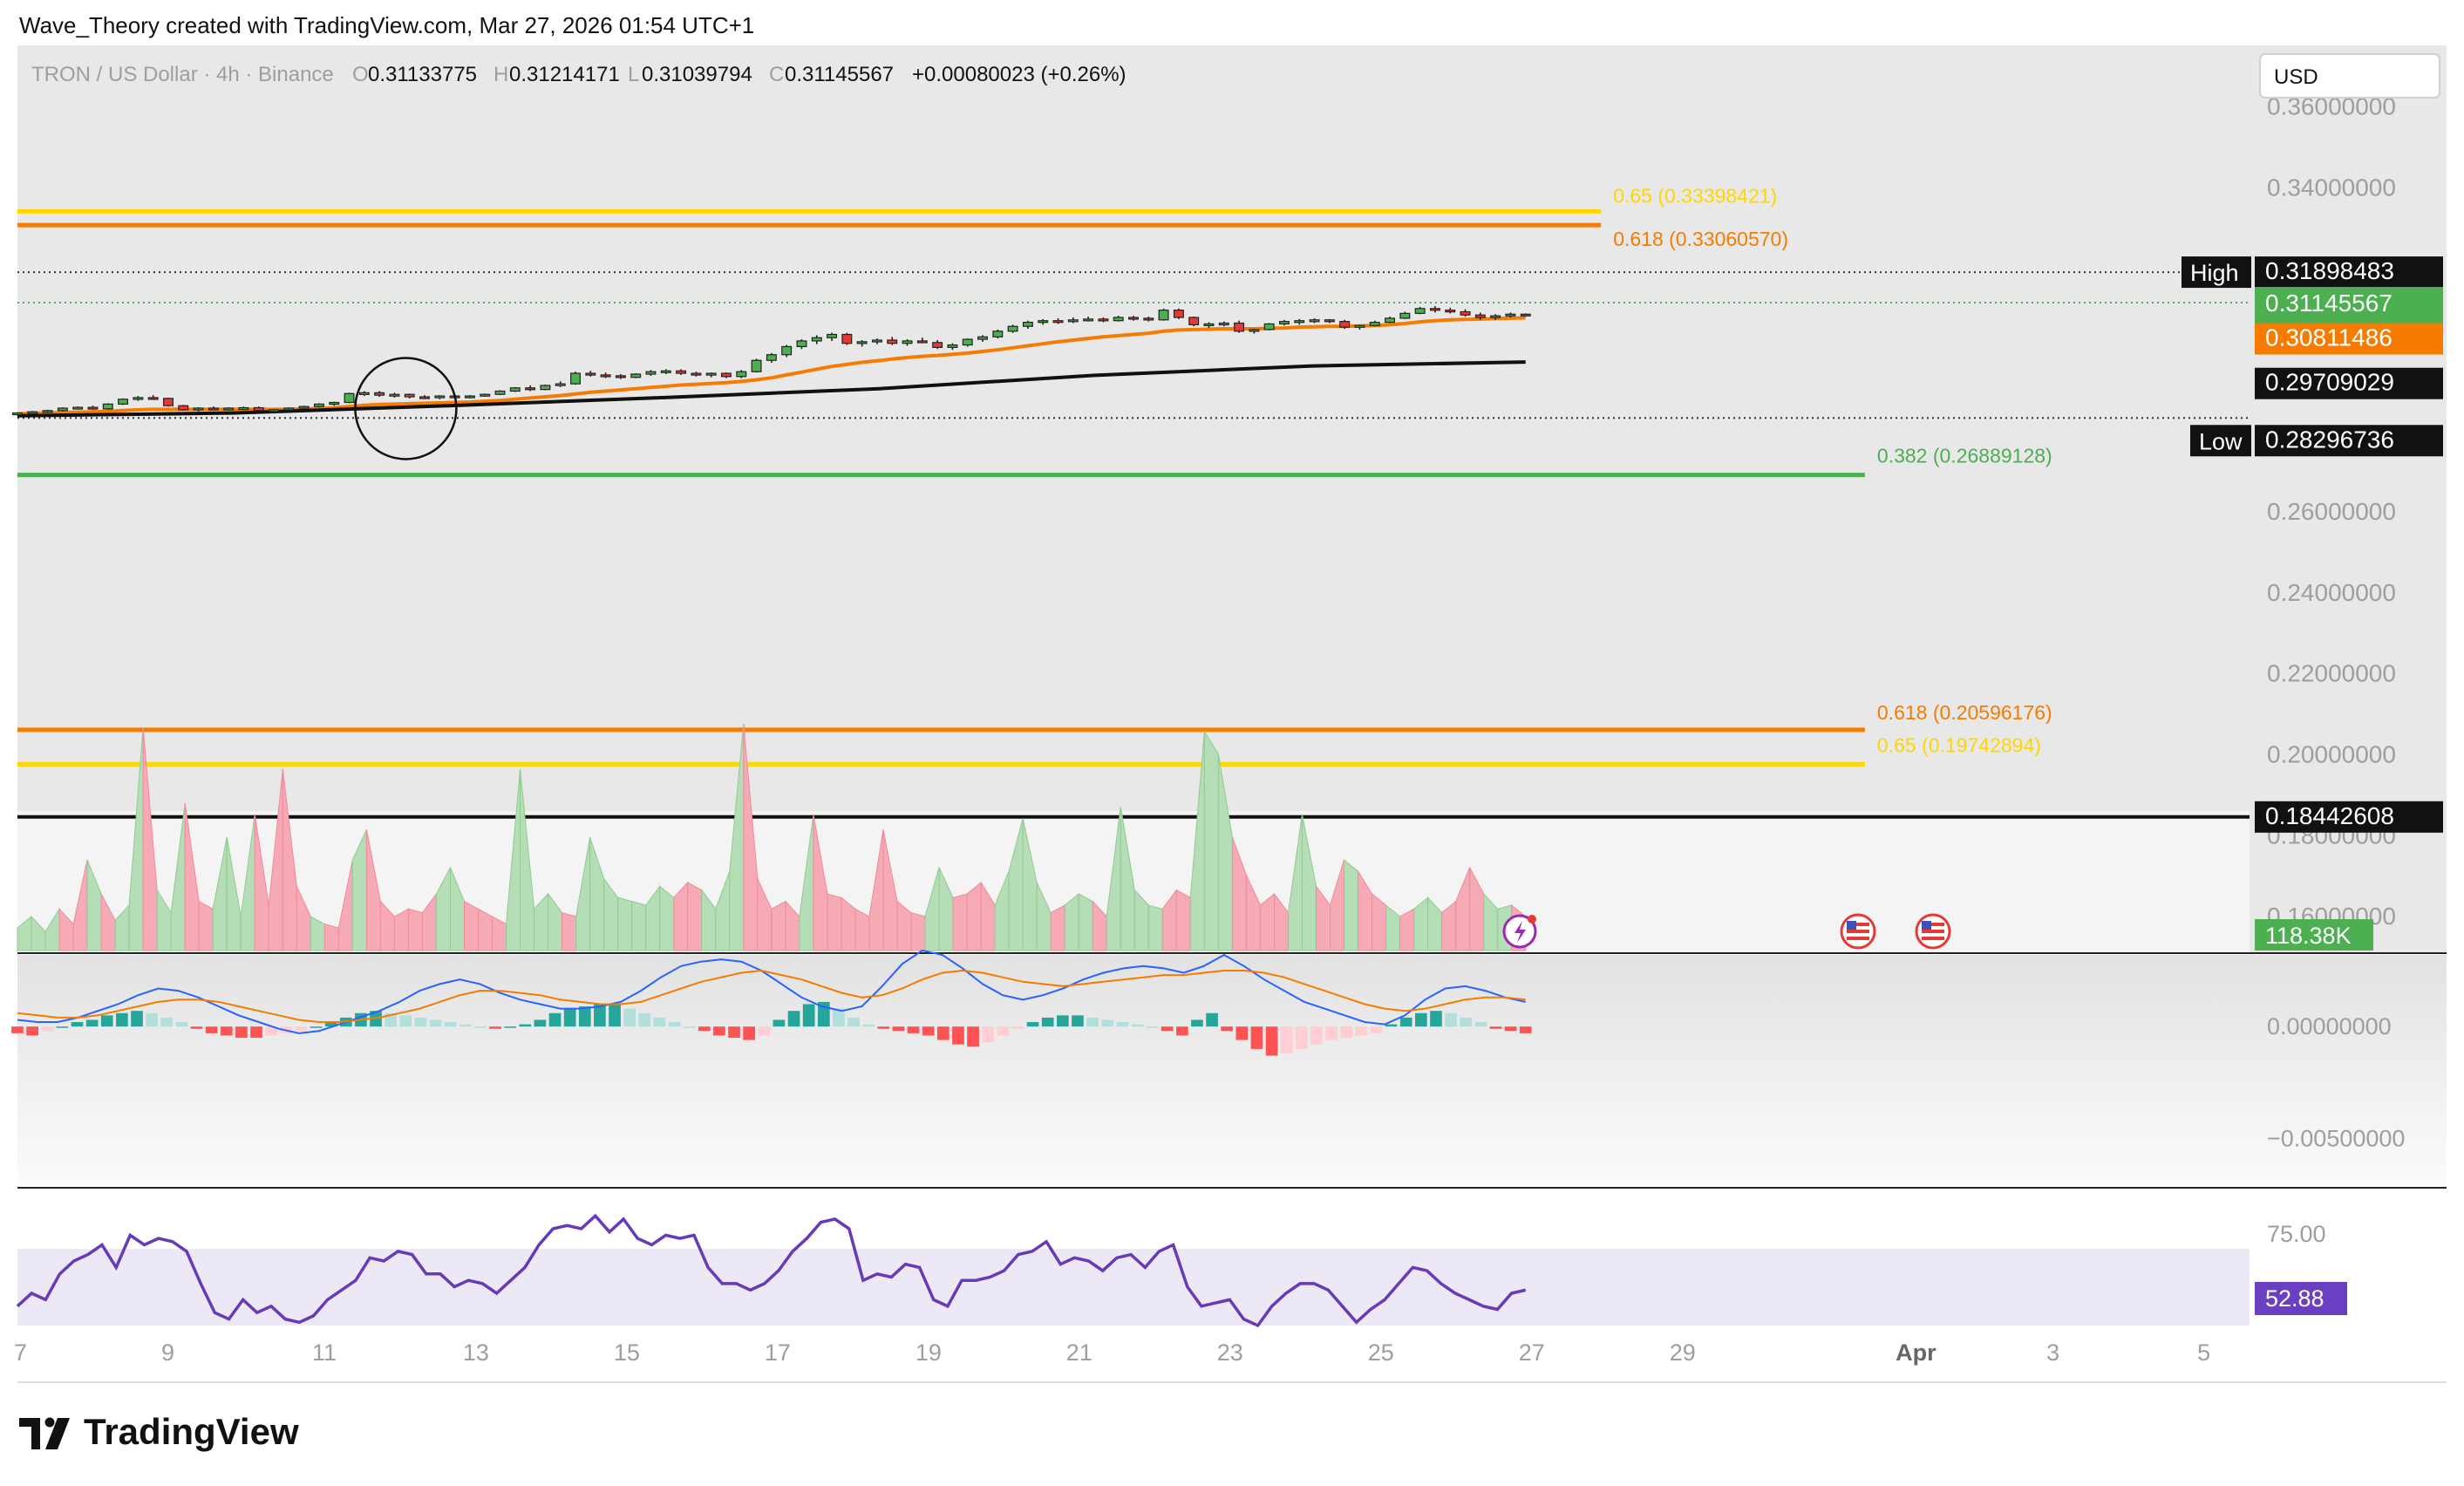 The width and height of the screenshot is (2464, 1486). I want to click on ohlc-high-value: 0.31214171, so click(564, 74).